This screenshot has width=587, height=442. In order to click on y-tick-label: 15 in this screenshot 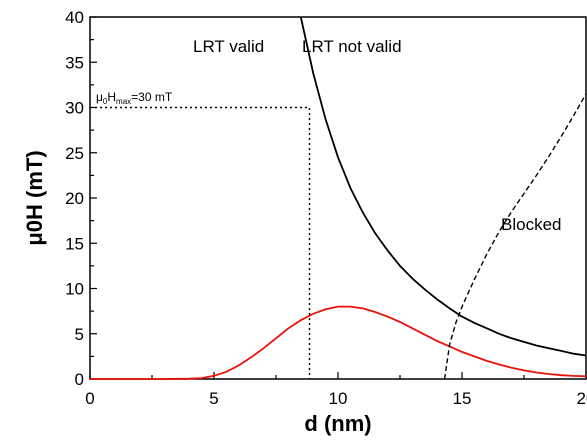, I will do `click(74, 243)`.